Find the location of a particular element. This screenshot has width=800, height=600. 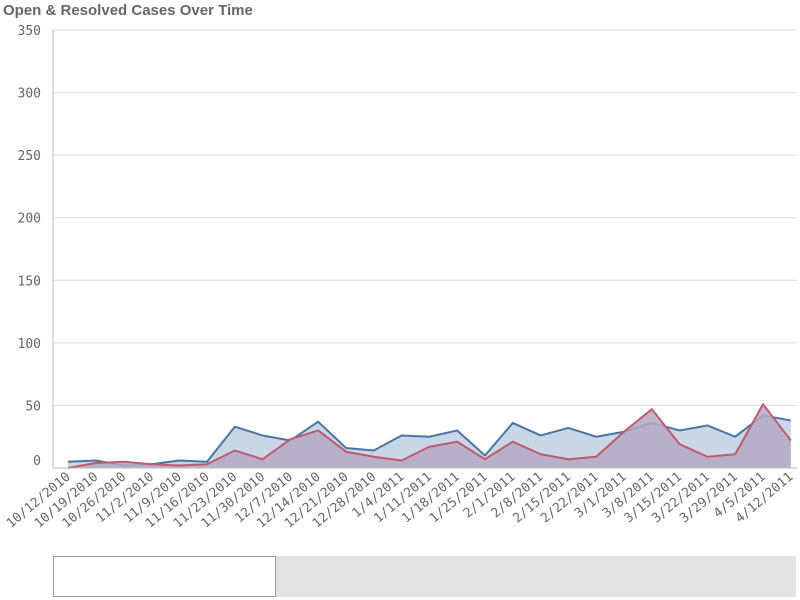

y-tick-label: 250 is located at coordinates (29, 156).